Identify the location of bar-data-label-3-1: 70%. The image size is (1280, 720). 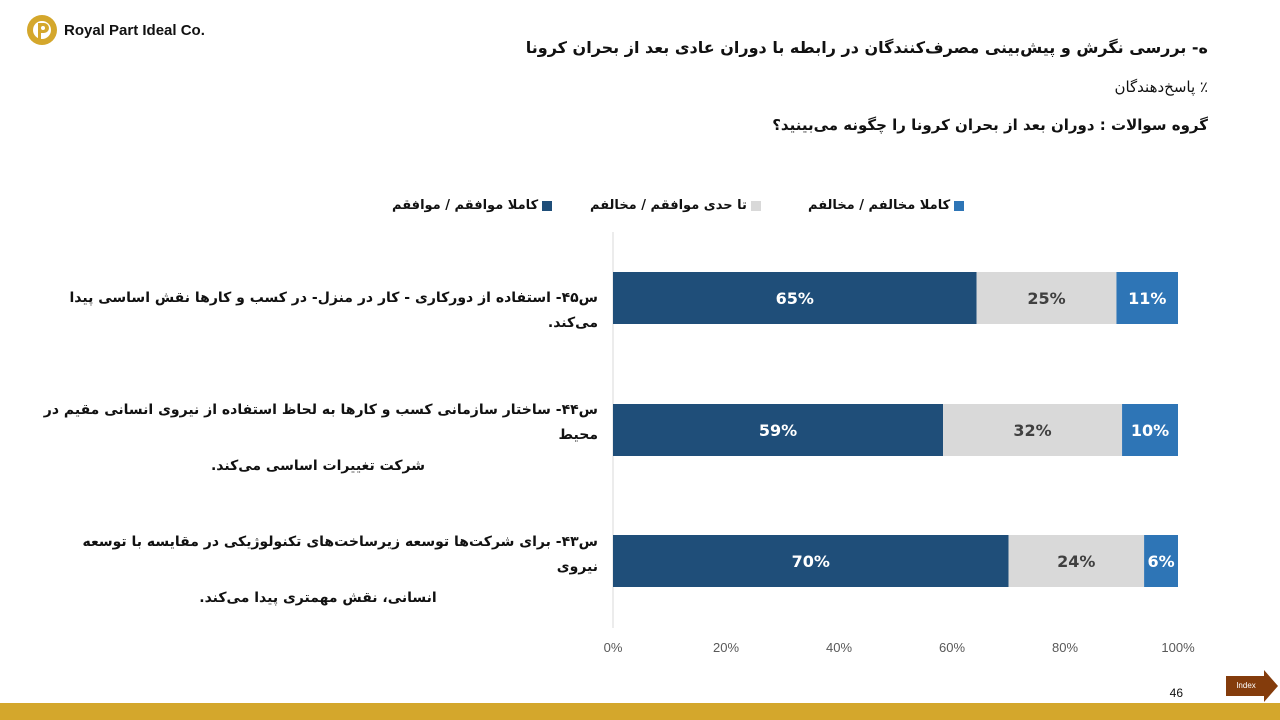
(811, 561).